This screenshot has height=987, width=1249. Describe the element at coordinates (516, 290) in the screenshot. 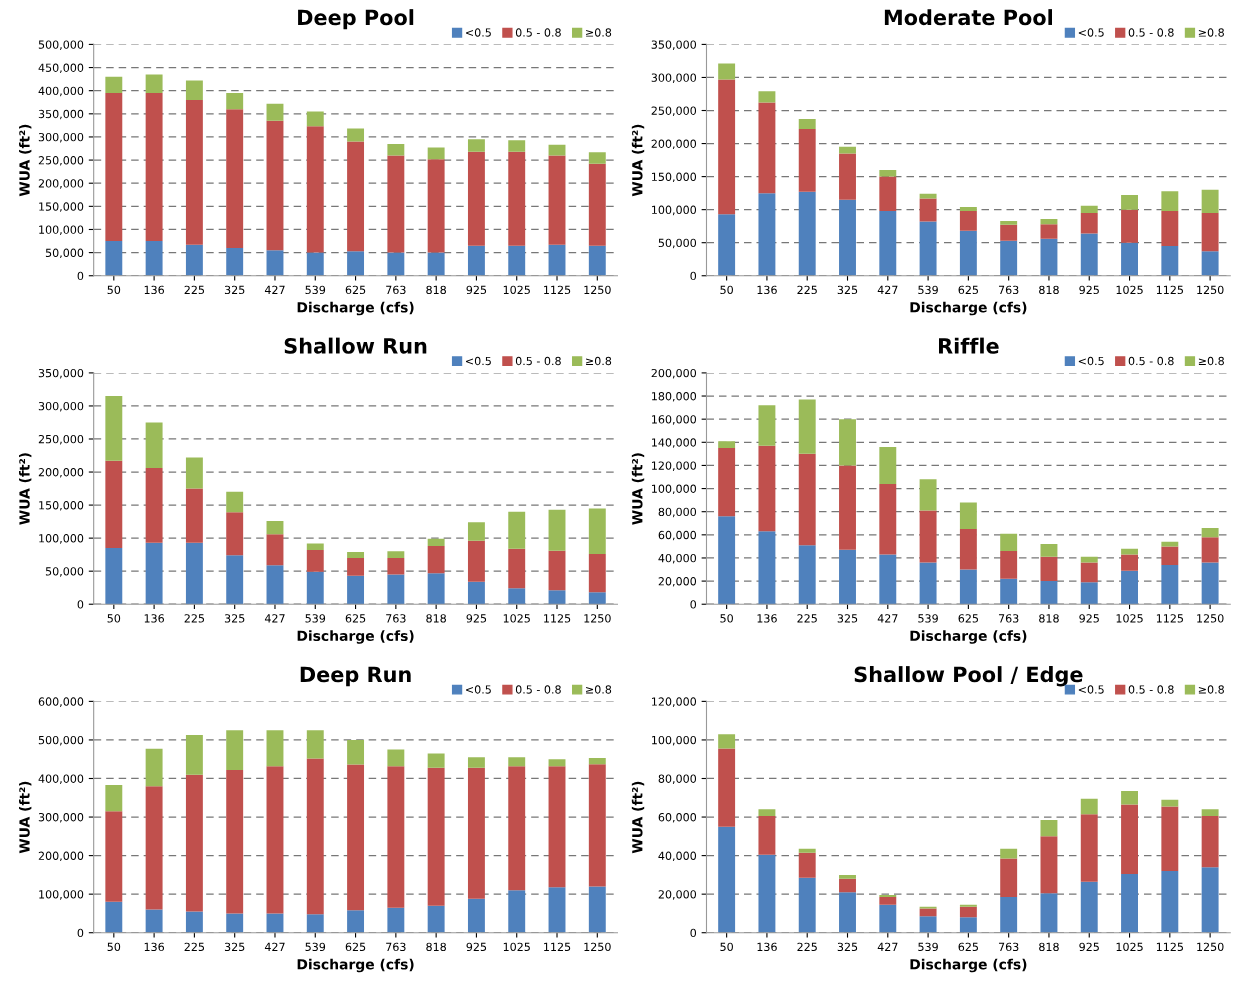

I see `x-tick-label: 1025` at that location.